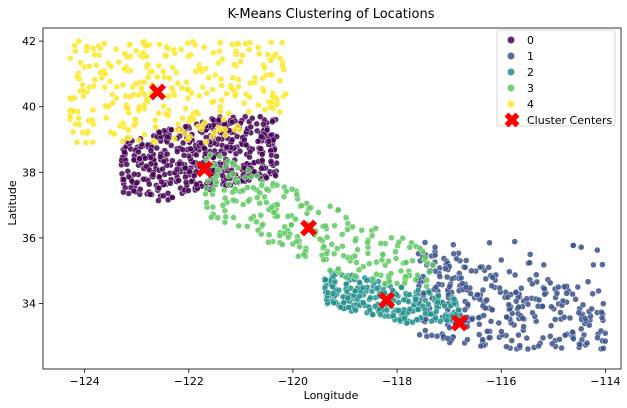  What do you see at coordinates (331, 395) in the screenshot?
I see `x-axis-label: Longitude` at bounding box center [331, 395].